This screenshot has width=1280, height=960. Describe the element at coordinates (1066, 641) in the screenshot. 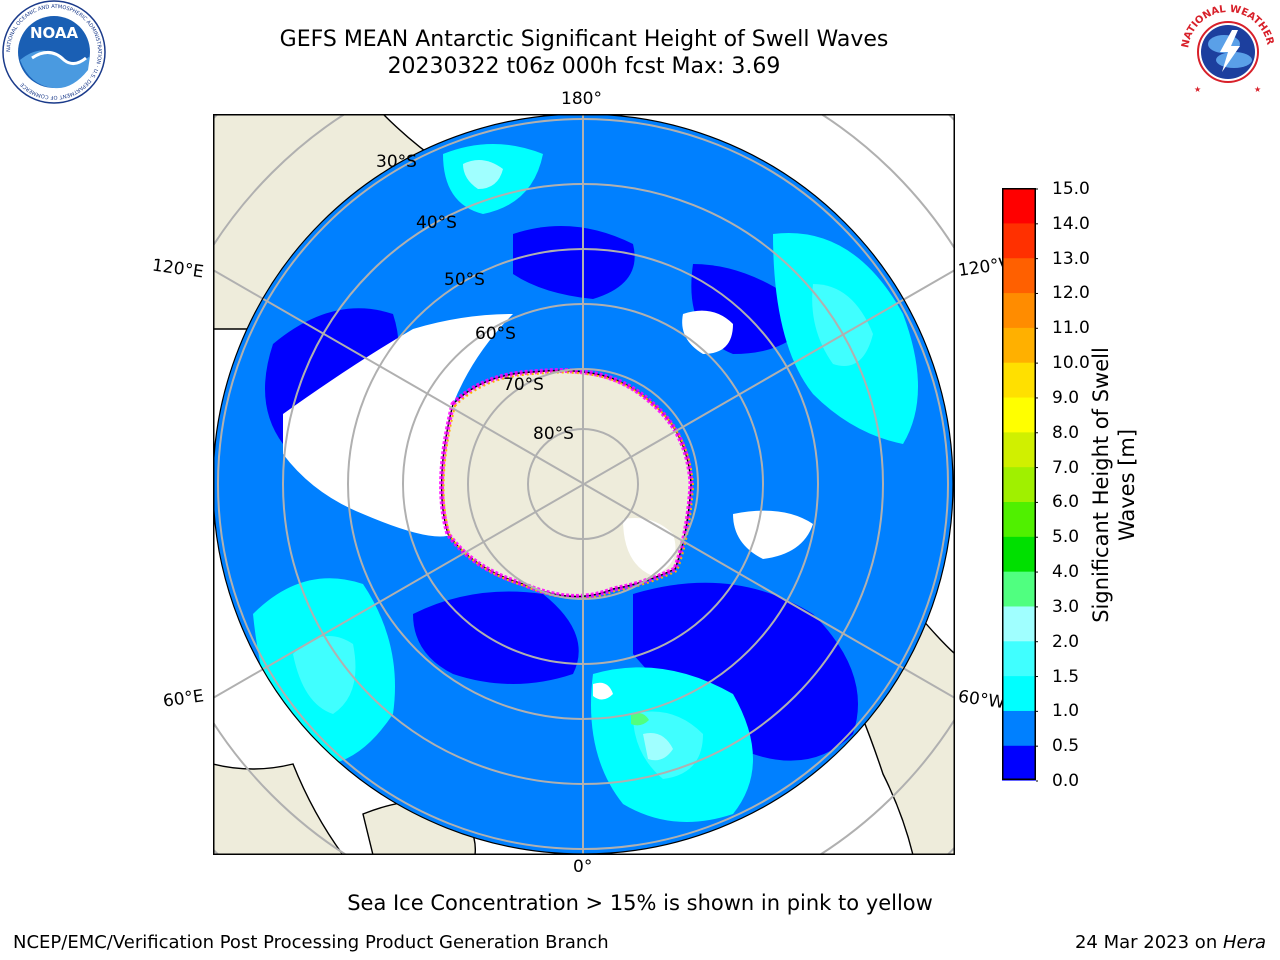

I see `colorbar-tick-label: 2.0` at that location.